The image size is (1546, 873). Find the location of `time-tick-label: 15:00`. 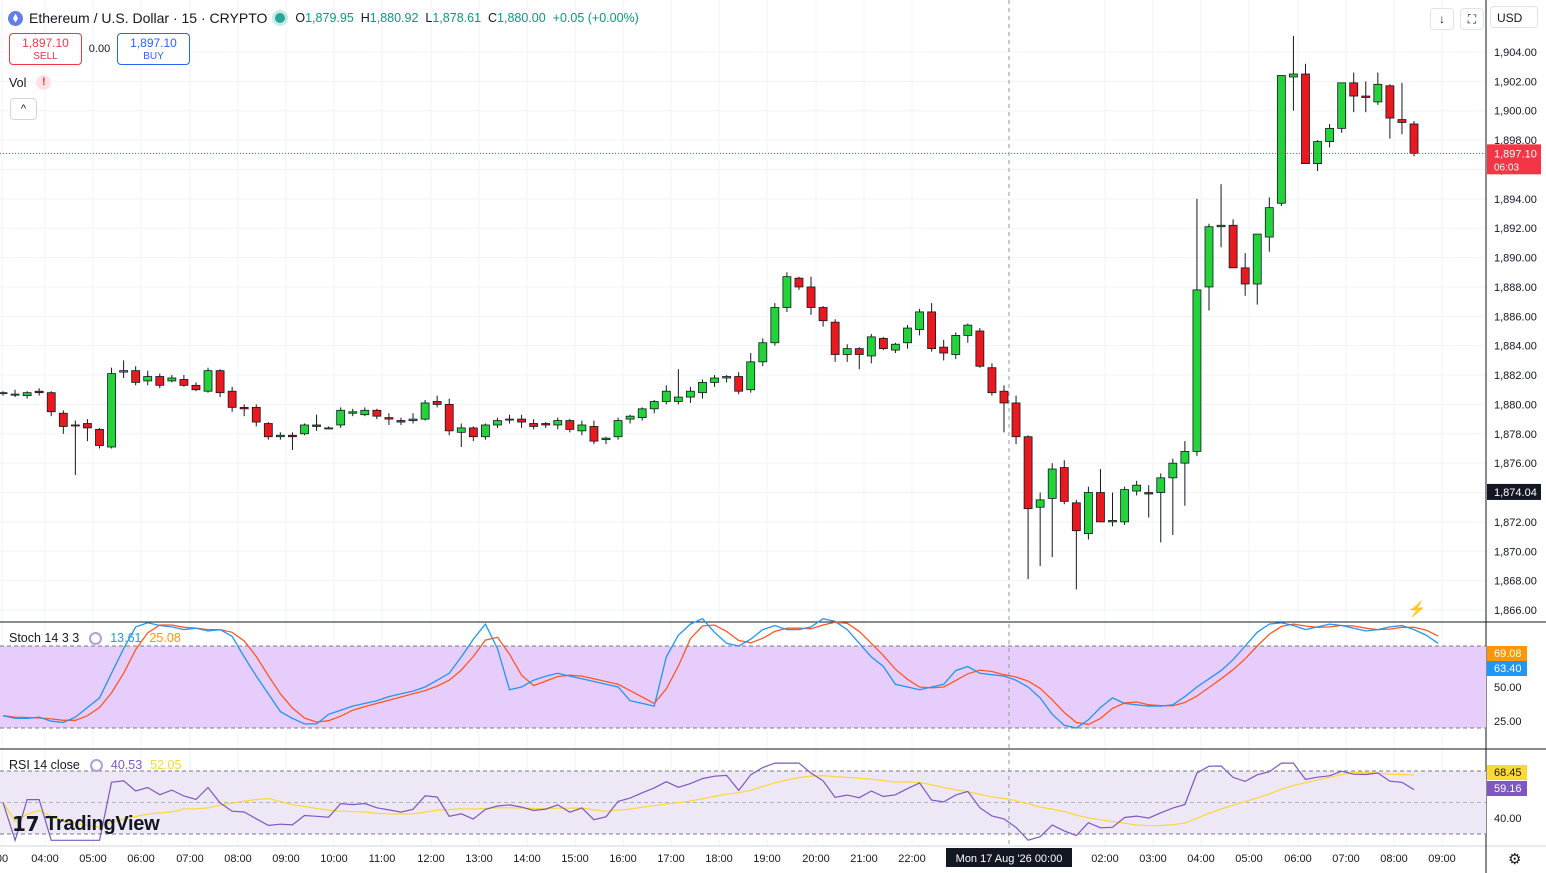

time-tick-label: 15:00 is located at coordinates (575, 859).